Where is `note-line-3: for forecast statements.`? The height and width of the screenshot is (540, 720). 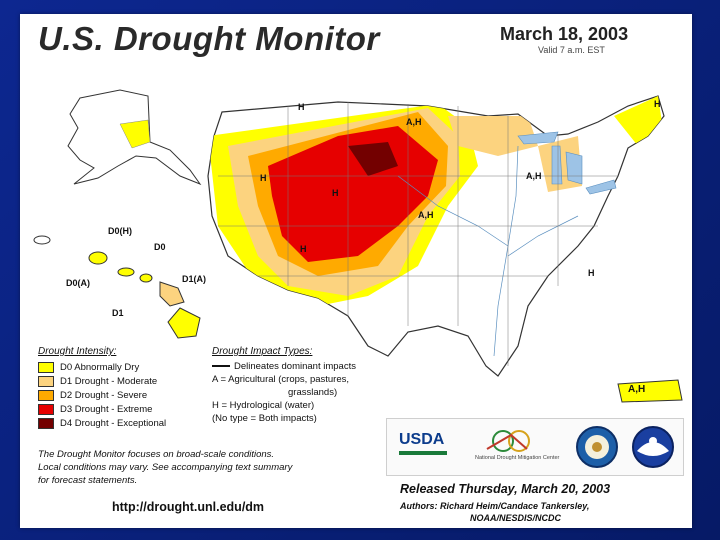
note-line-3: for forecast statements. is located at coordinates (88, 480).